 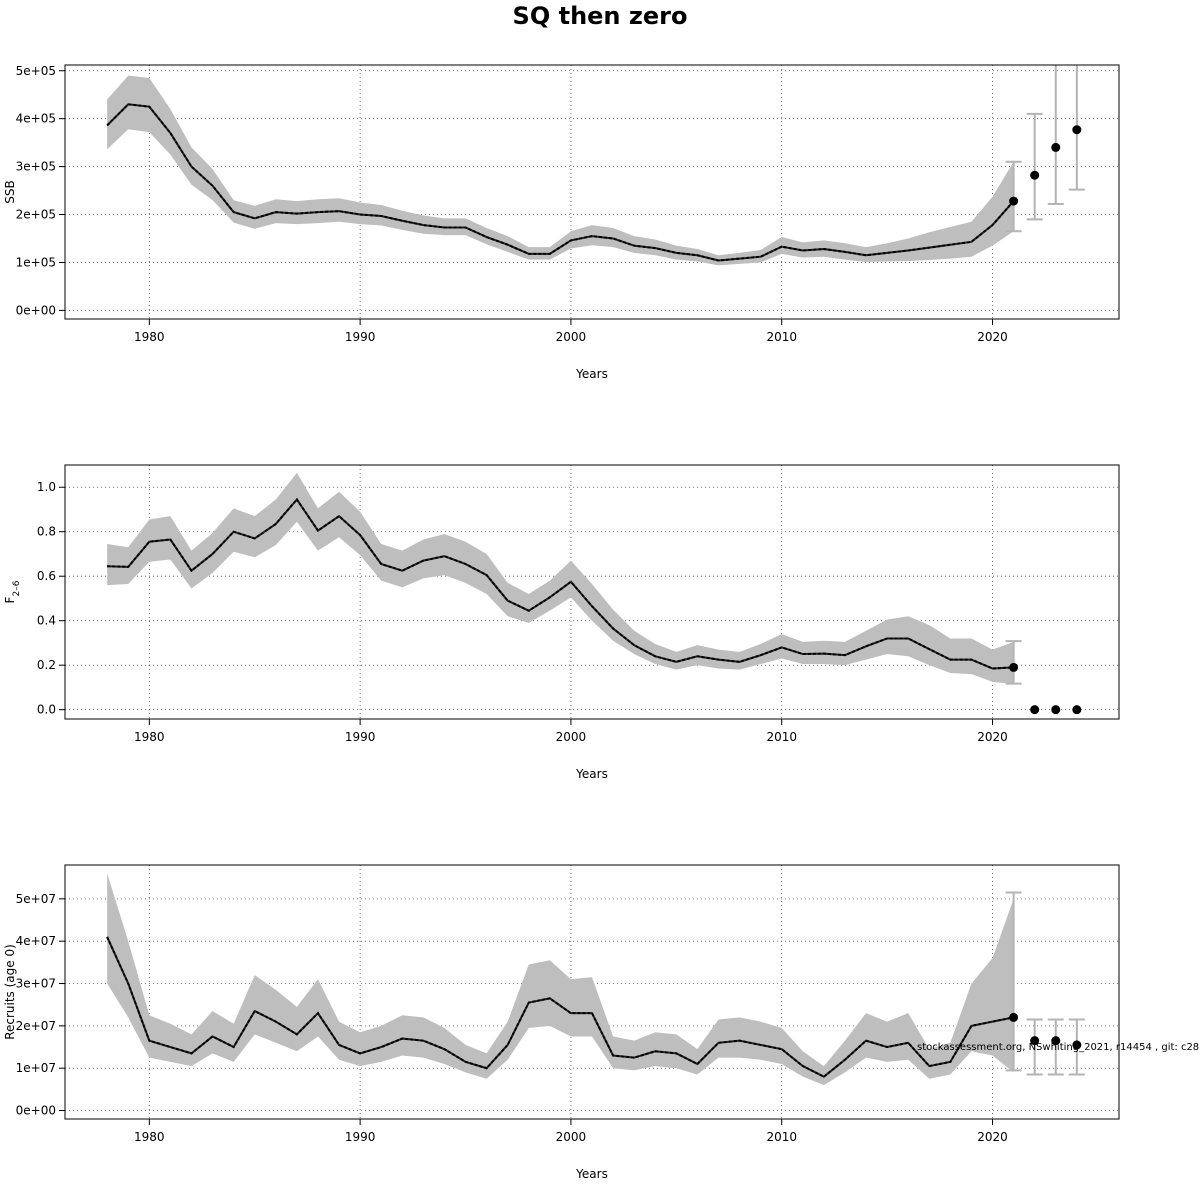 I want to click on ssb-xtick-label-2020: 2020, so click(x=992, y=337).